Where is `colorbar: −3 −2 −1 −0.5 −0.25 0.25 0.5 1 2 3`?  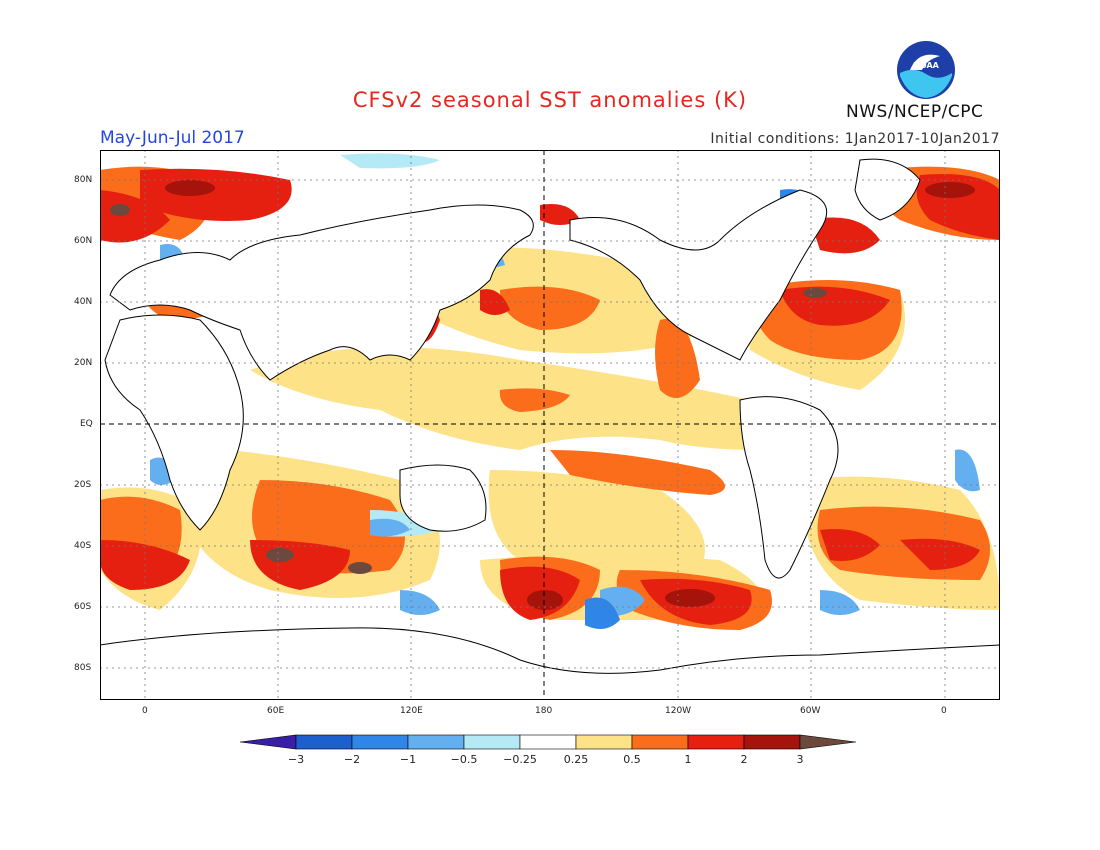
colorbar: −3 −2 −1 −0.5 −0.25 0.25 0.5 1 2 3 is located at coordinates (548, 750).